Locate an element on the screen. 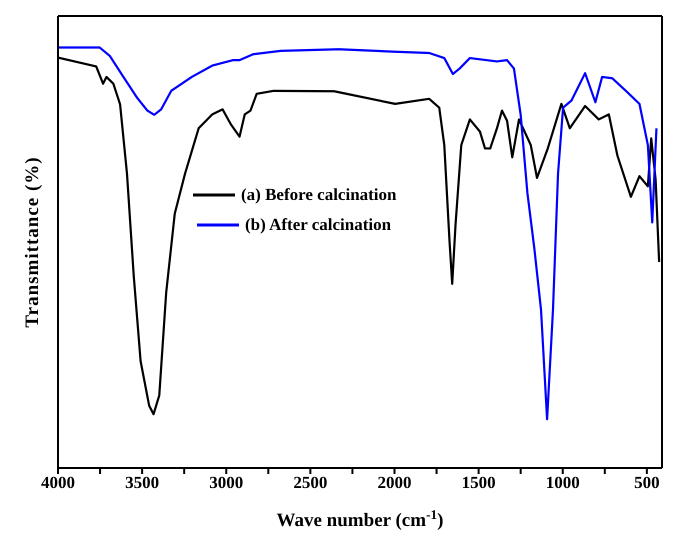 Image resolution: width=676 pixels, height=549 pixels. x-tick-label: 2000 is located at coordinates (394, 482).